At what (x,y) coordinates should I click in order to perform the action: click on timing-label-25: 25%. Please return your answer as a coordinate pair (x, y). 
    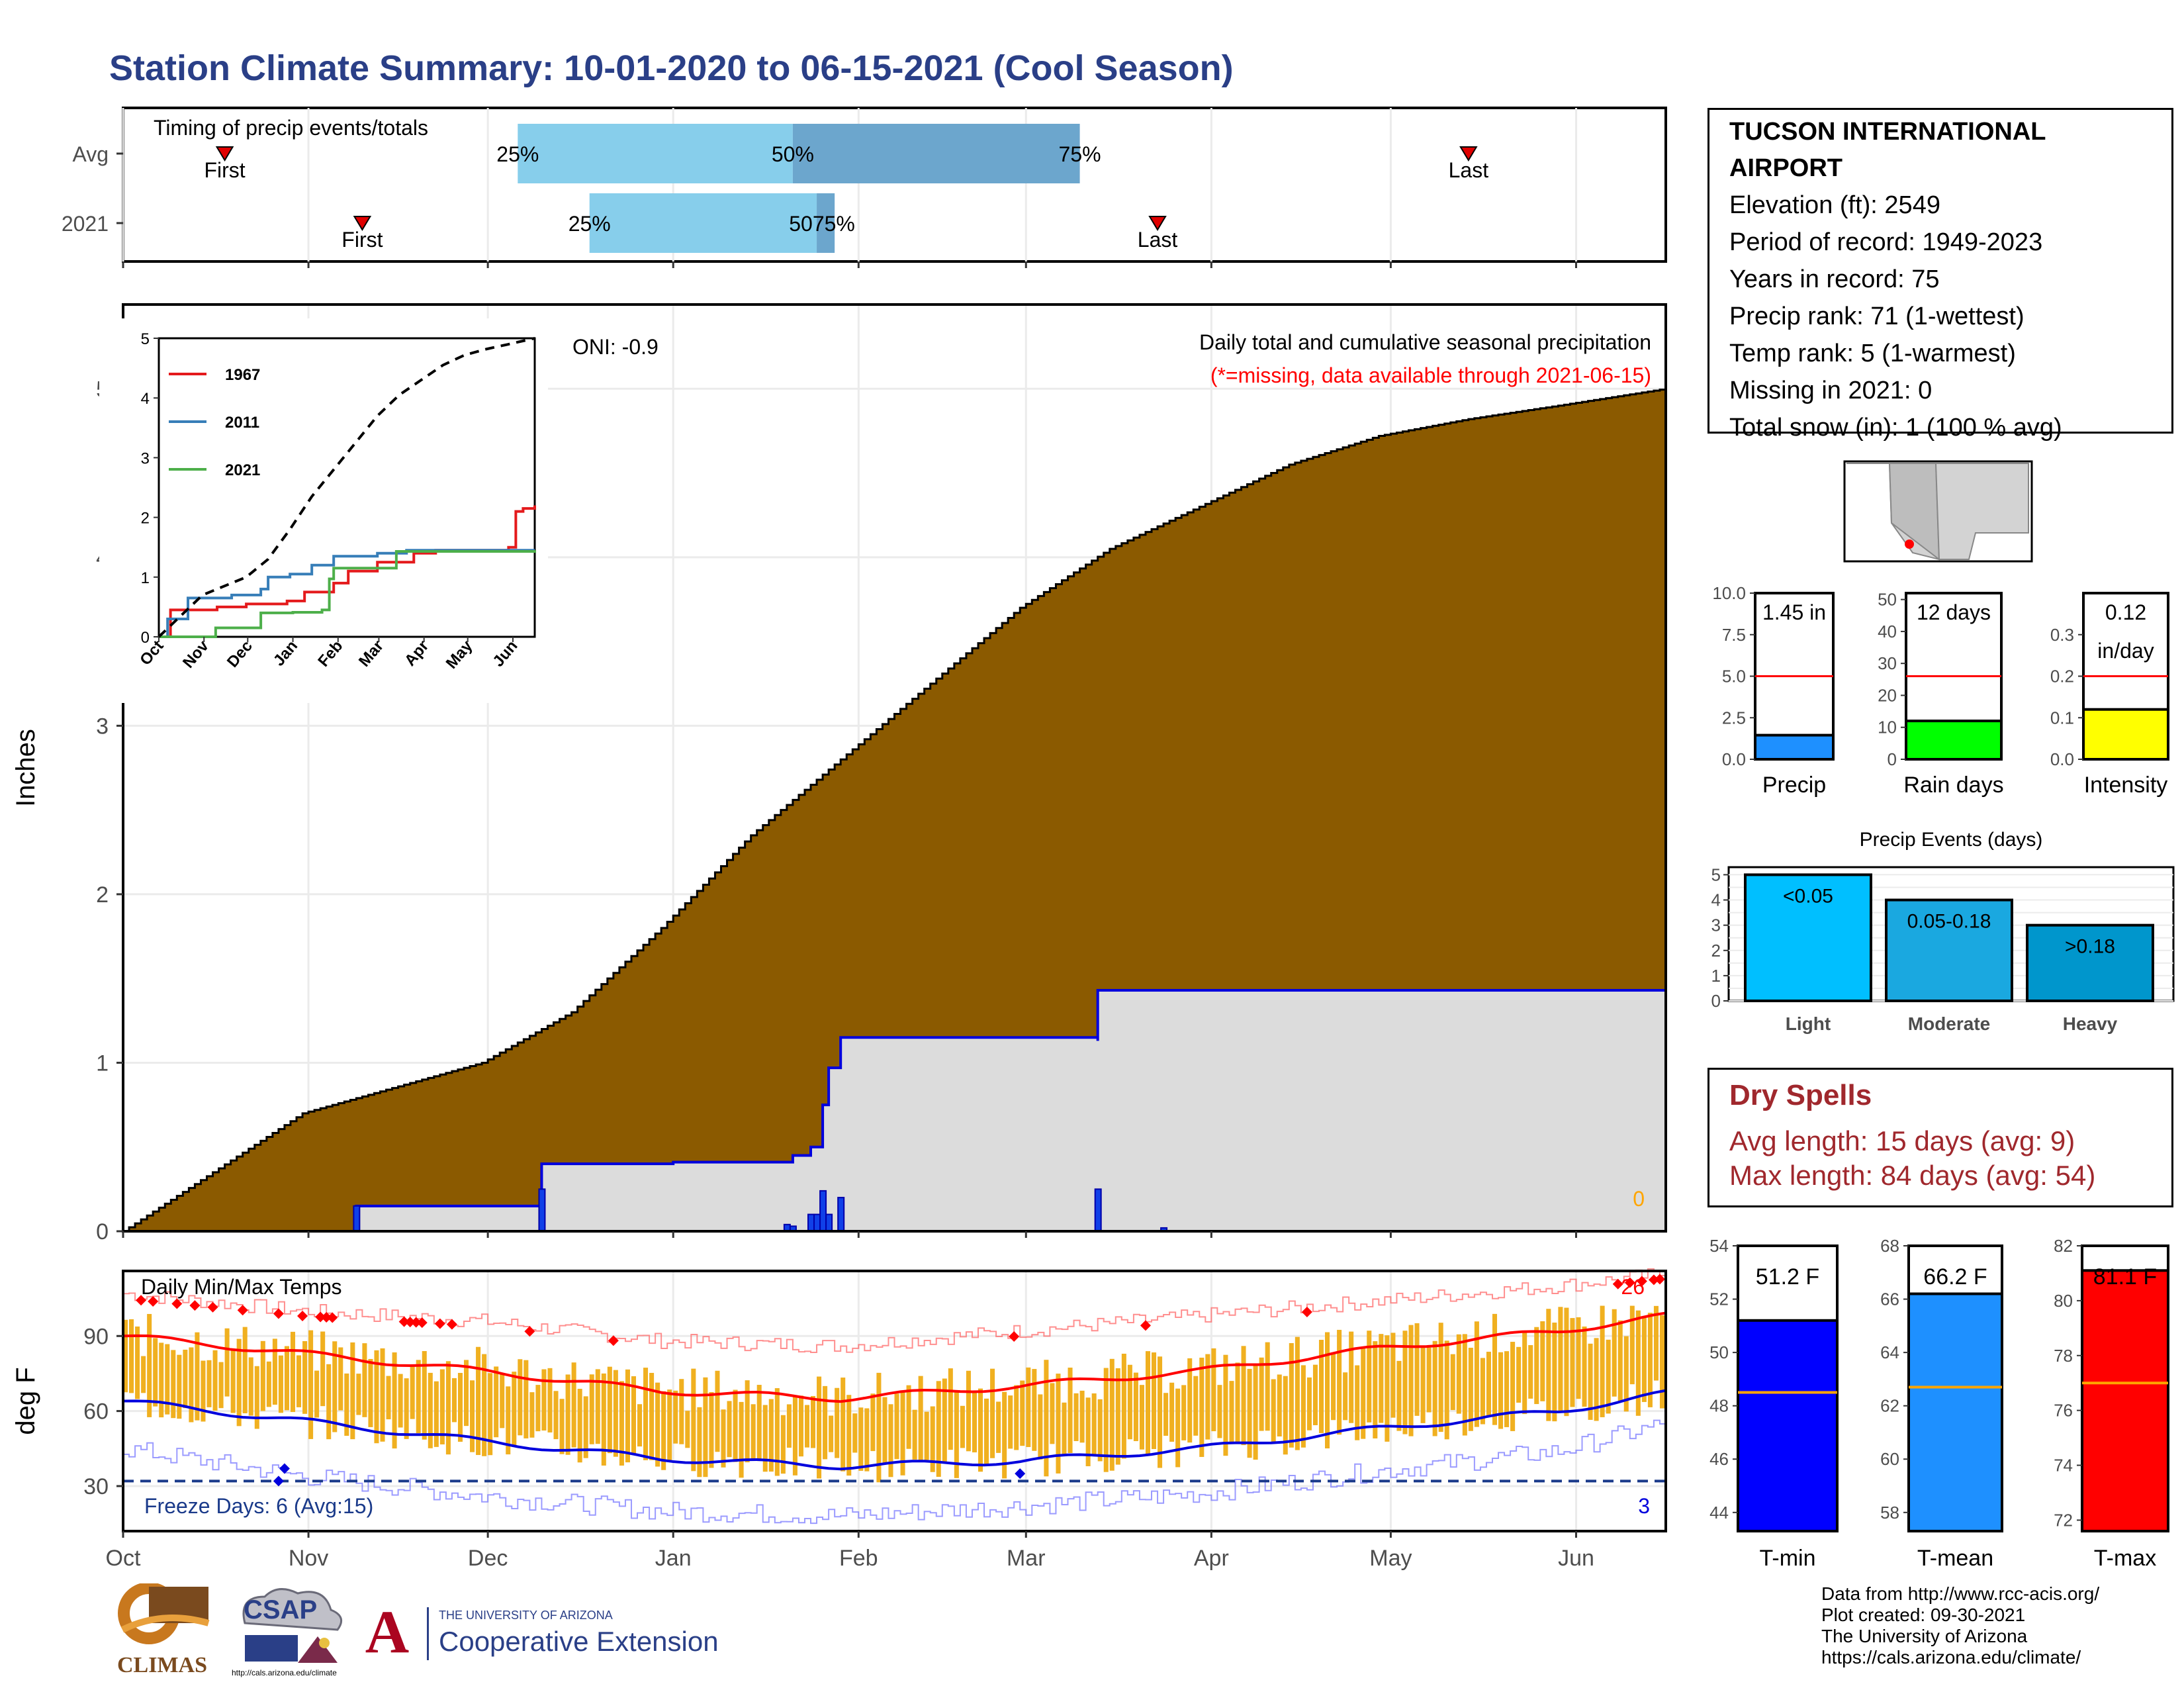
    Looking at the image, I should click on (590, 224).